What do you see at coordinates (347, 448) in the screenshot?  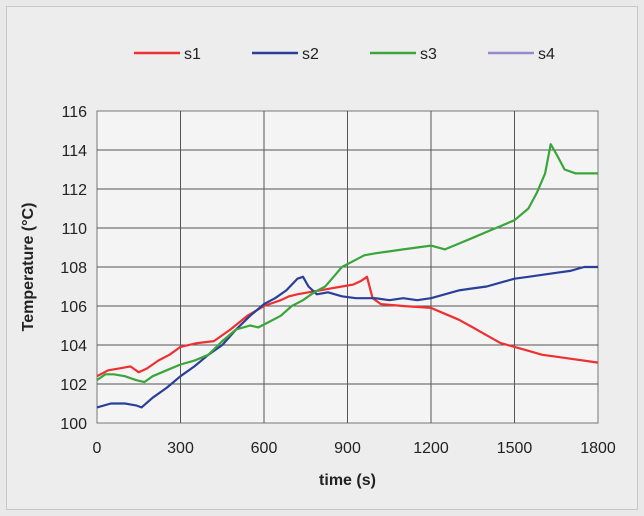 I see `x-tick-label: 900` at bounding box center [347, 448].